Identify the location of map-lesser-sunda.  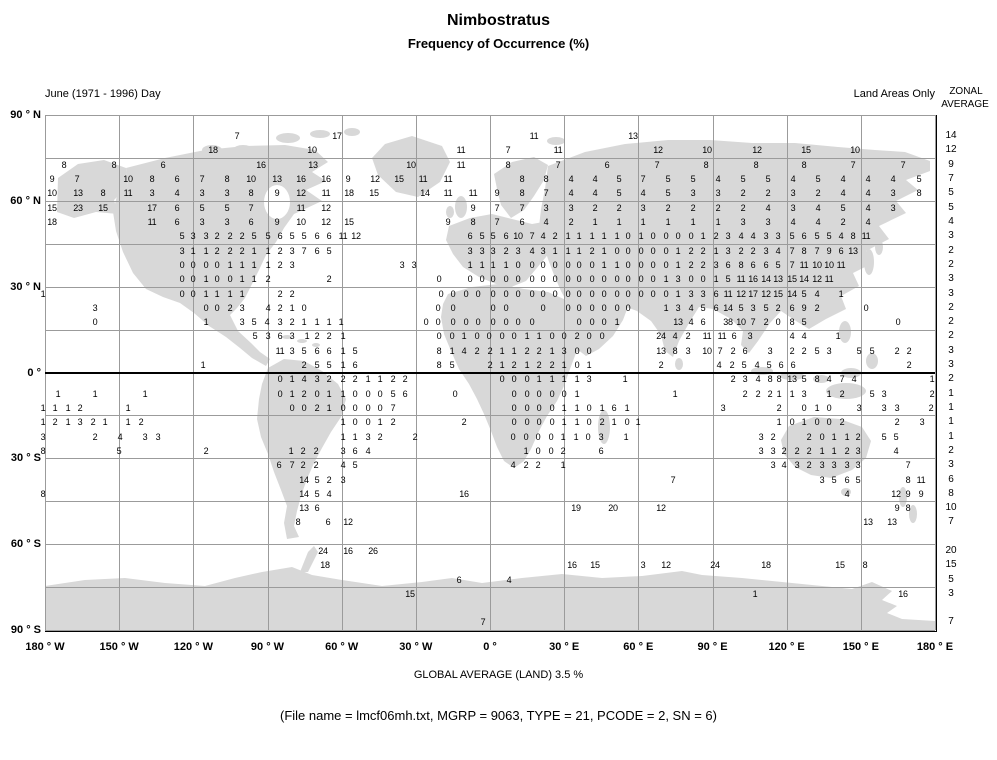
(821, 379).